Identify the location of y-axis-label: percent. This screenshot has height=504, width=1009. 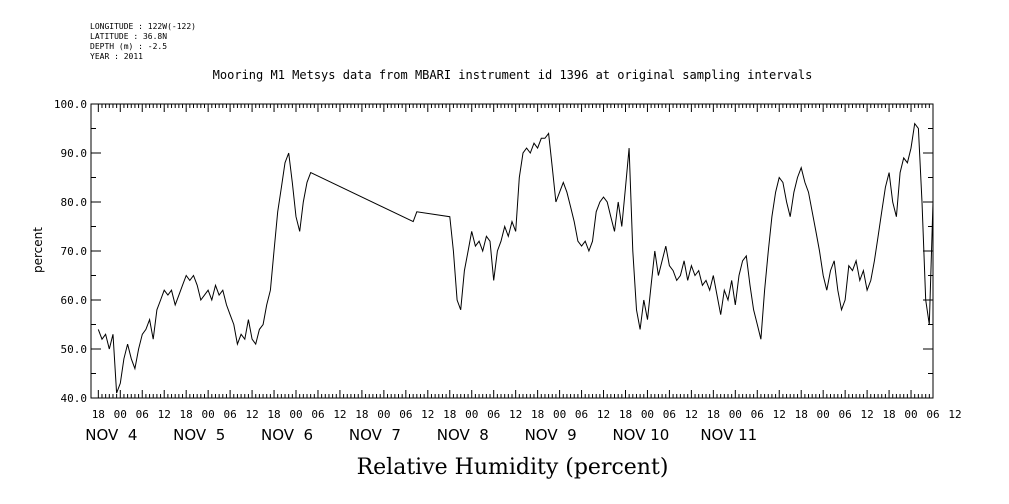
(38, 250).